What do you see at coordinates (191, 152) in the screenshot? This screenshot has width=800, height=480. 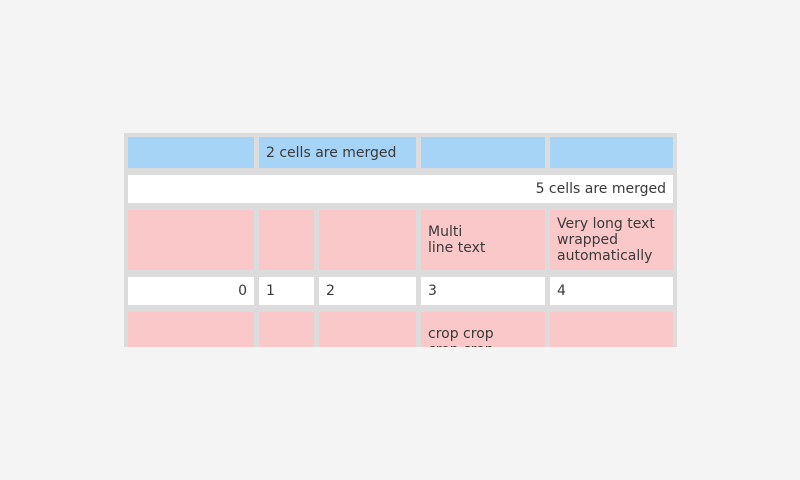 I see `cell-r1c1` at bounding box center [191, 152].